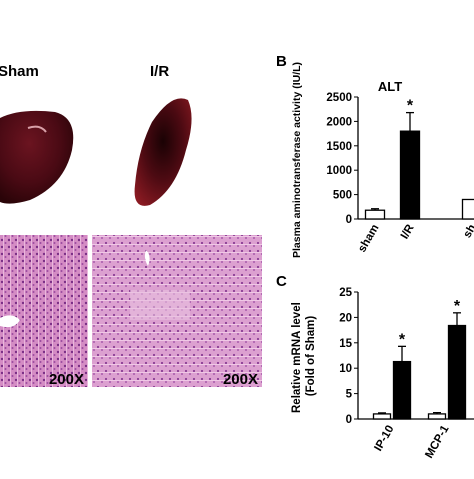 The width and height of the screenshot is (474, 479). What do you see at coordinates (384, 439) in the screenshot?
I see `x-tick-label: IP-10` at bounding box center [384, 439].